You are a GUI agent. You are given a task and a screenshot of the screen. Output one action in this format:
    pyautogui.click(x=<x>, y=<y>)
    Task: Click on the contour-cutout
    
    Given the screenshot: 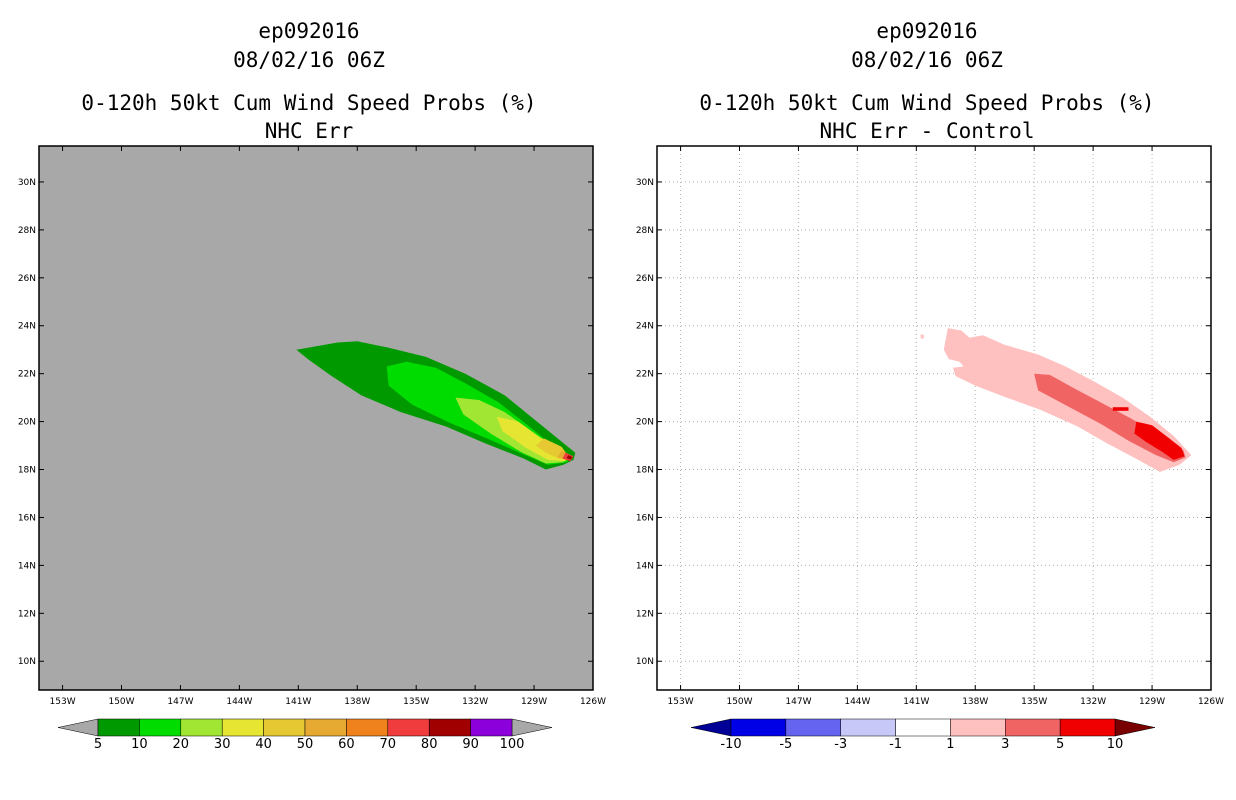 What is the action you would take?
    pyautogui.click(x=955, y=363)
    